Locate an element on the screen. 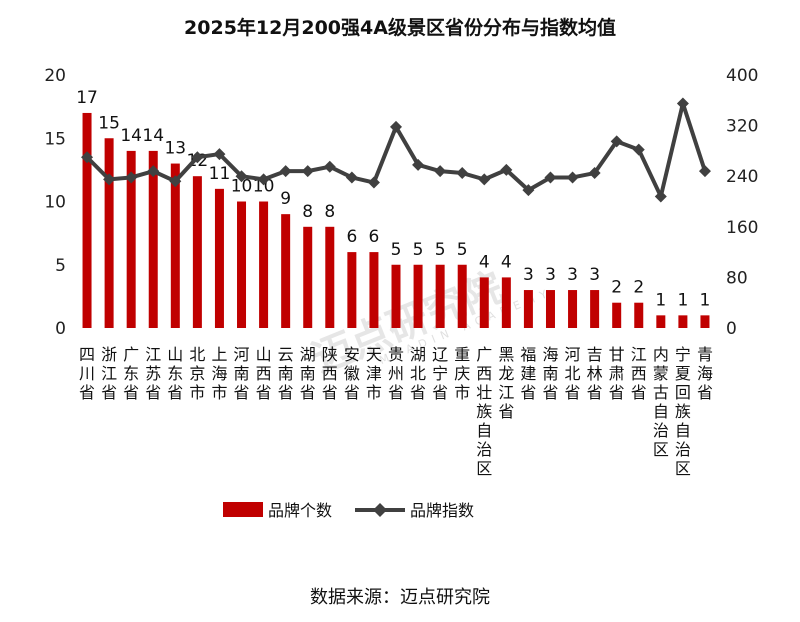 Image resolution: width=800 pixels, height=622 pixels. category-label: 河南省 is located at coordinates (242, 373).